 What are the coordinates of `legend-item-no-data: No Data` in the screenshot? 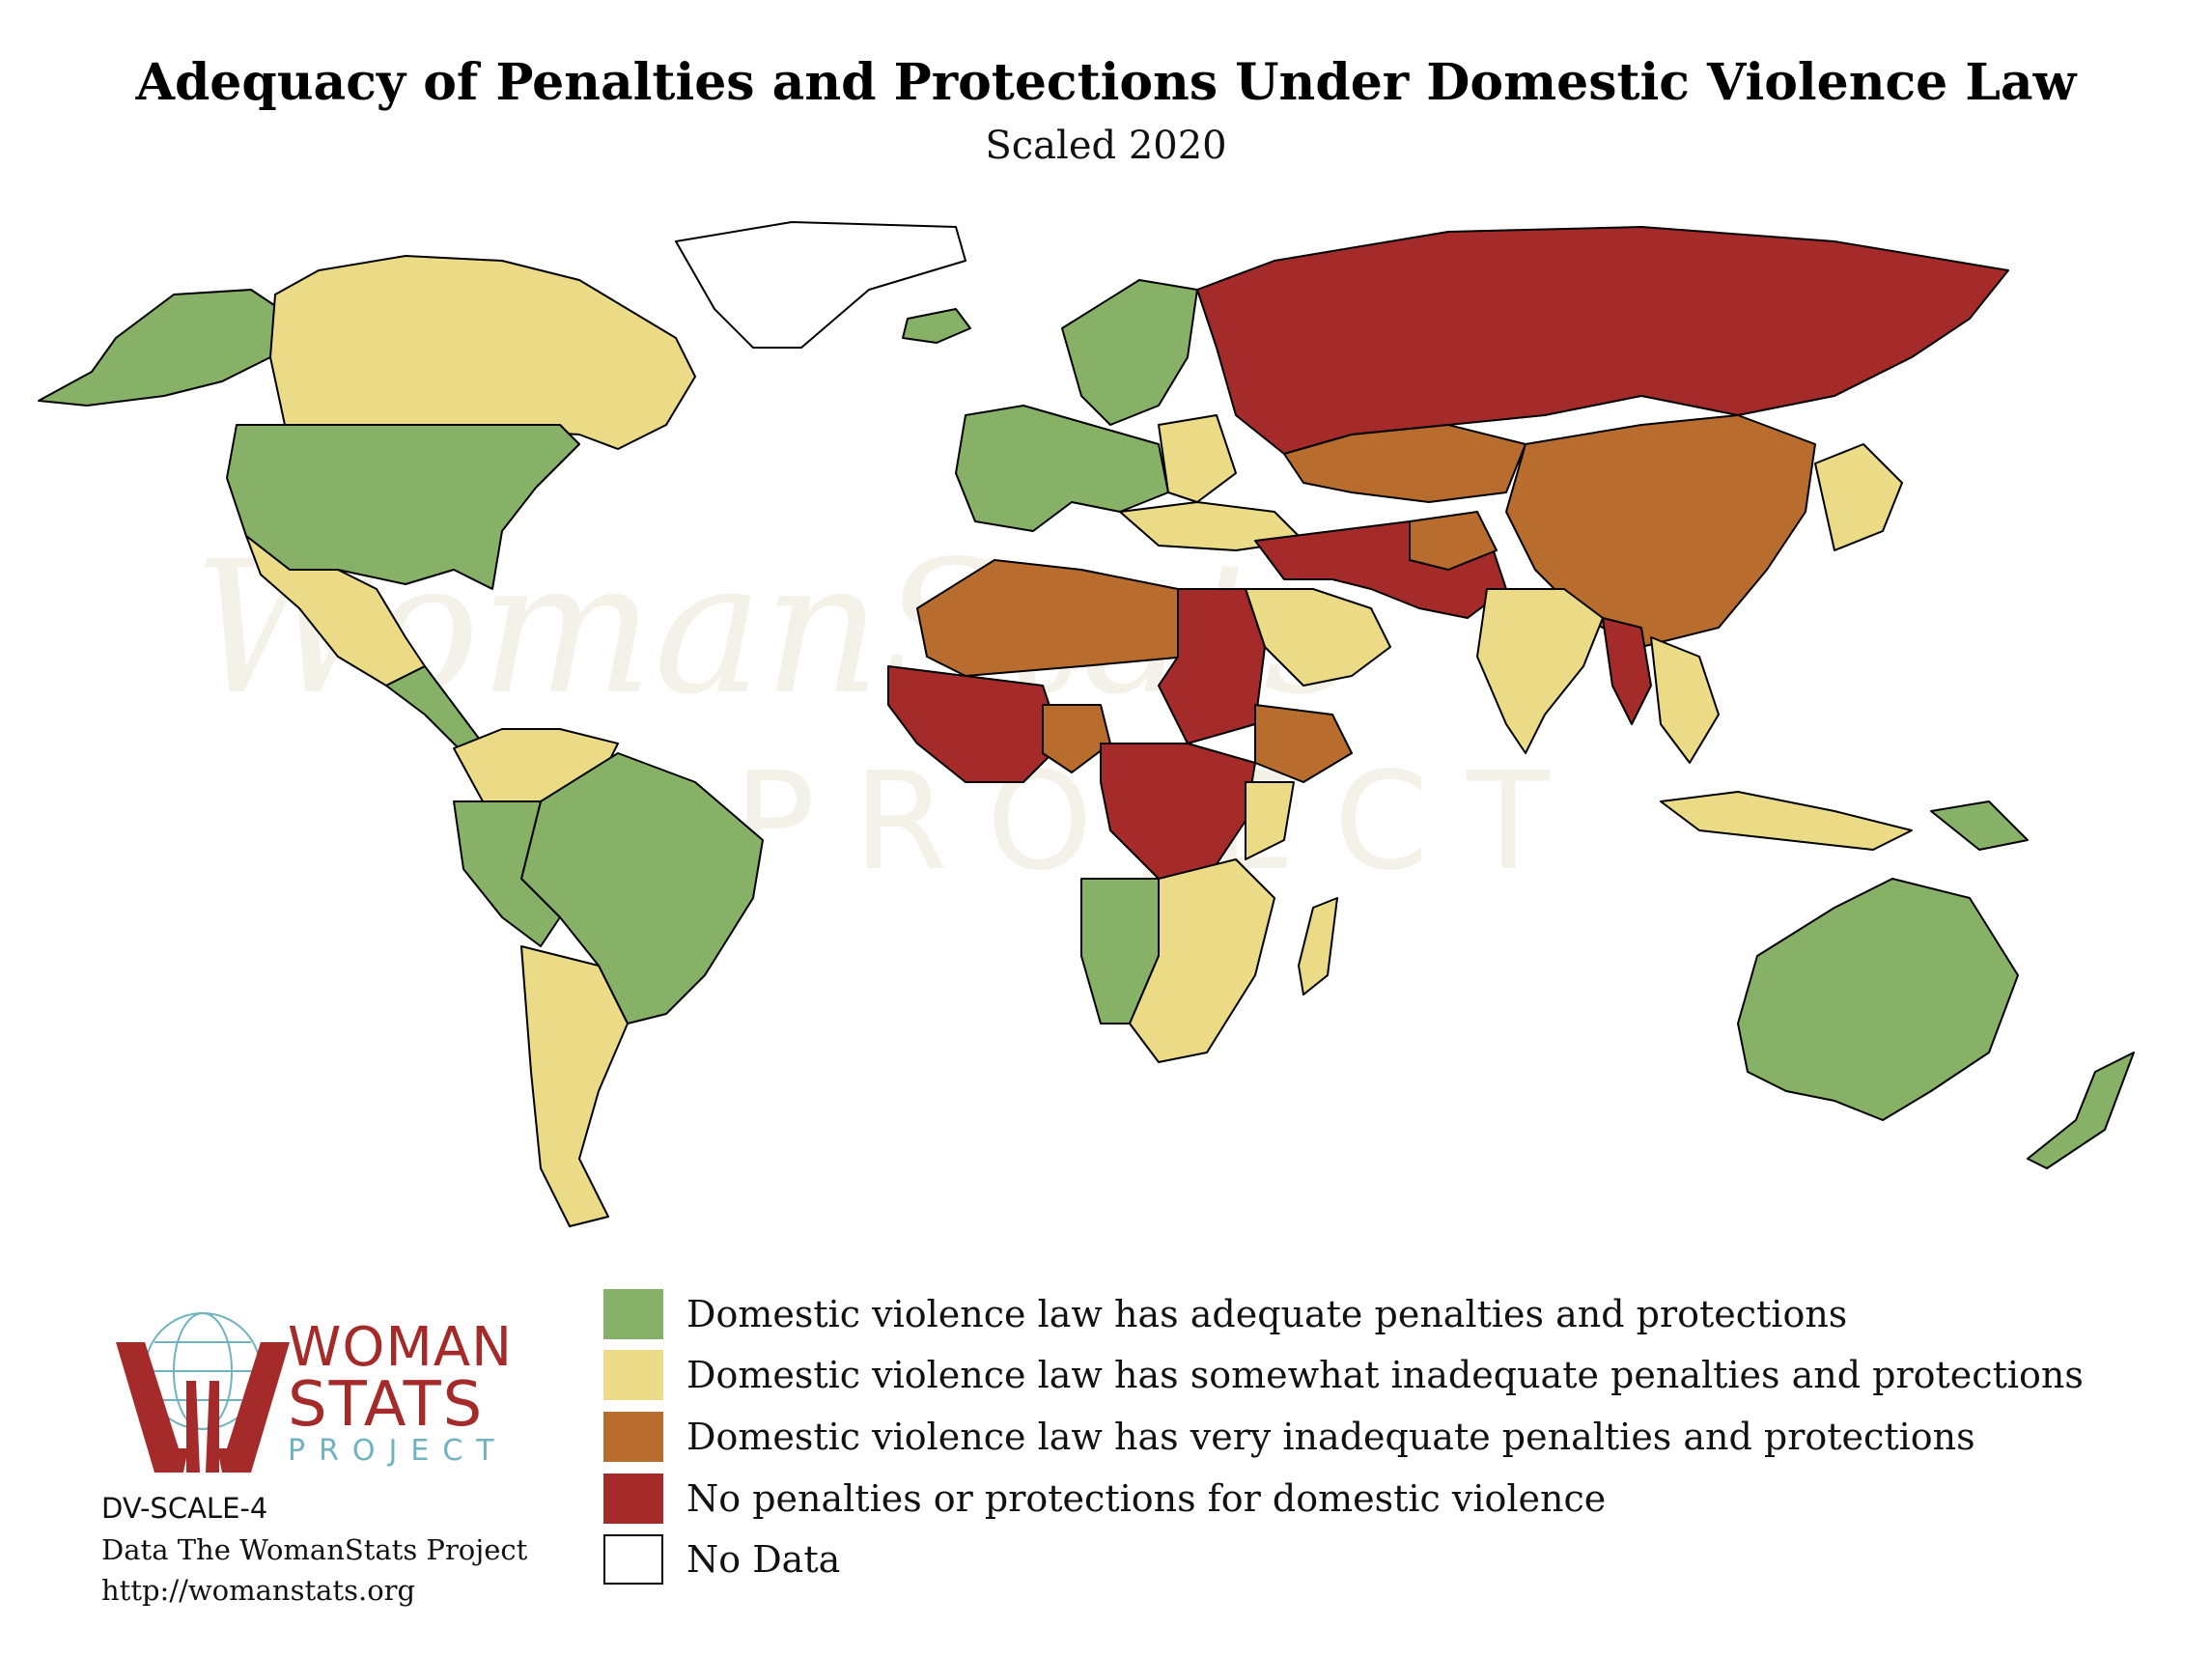 It's located at (1385, 1561).